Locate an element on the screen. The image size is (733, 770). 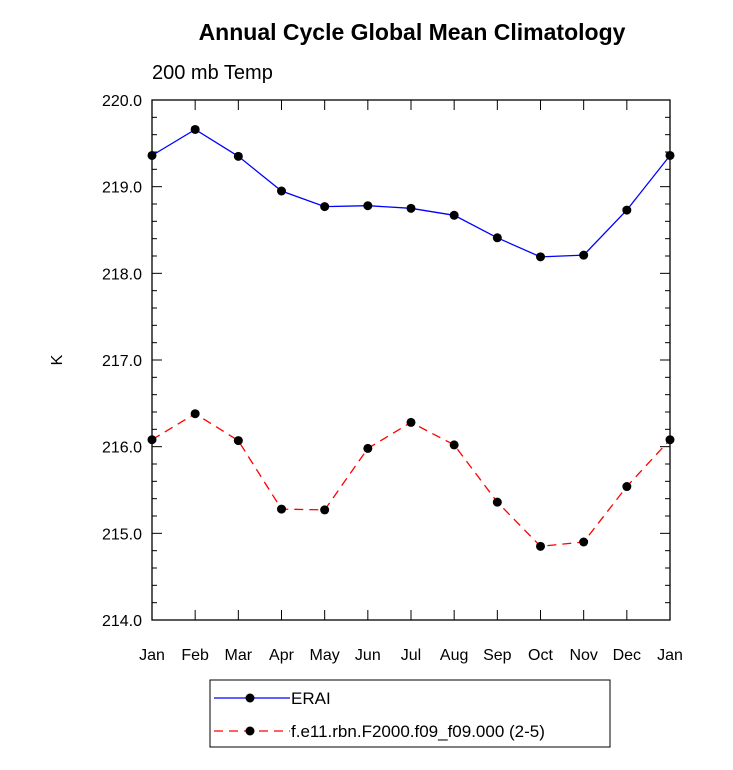
x-tick-label: Aug is located at coordinates (454, 655).